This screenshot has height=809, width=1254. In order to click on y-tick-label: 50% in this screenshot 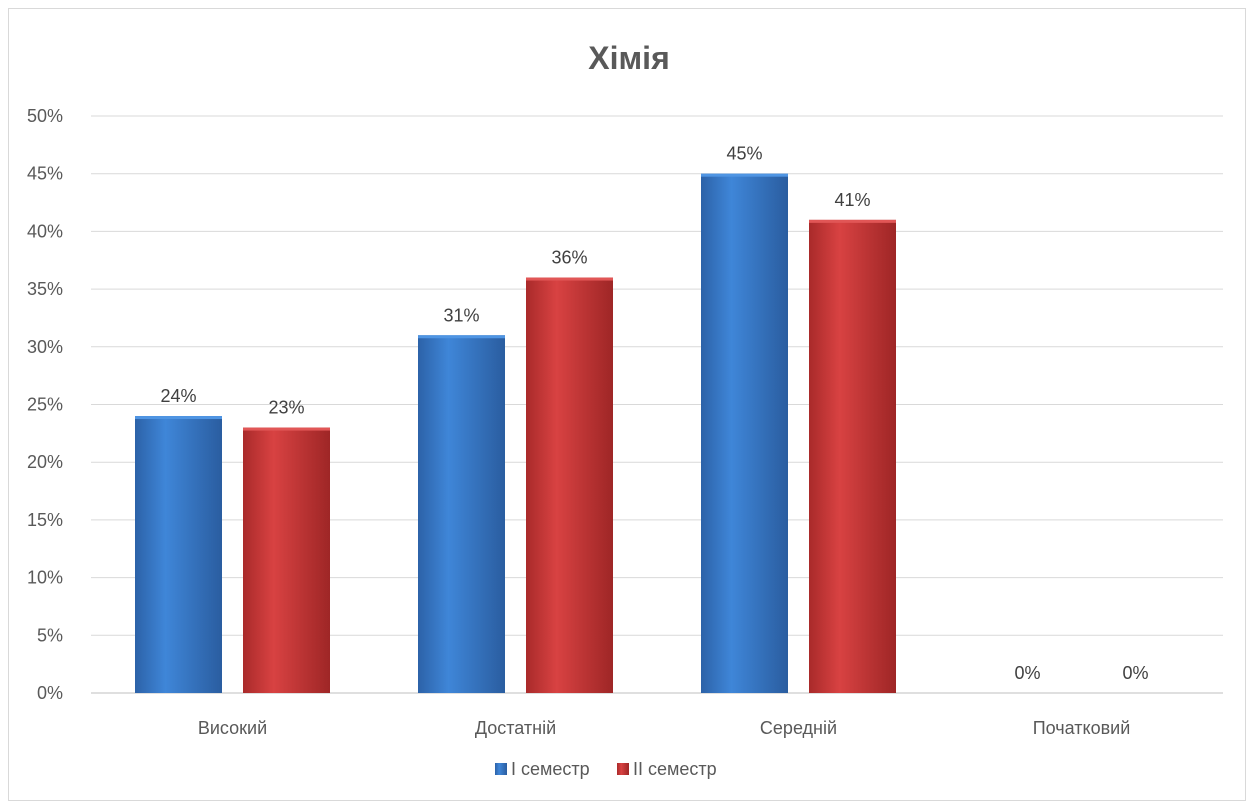, I will do `click(45, 116)`.